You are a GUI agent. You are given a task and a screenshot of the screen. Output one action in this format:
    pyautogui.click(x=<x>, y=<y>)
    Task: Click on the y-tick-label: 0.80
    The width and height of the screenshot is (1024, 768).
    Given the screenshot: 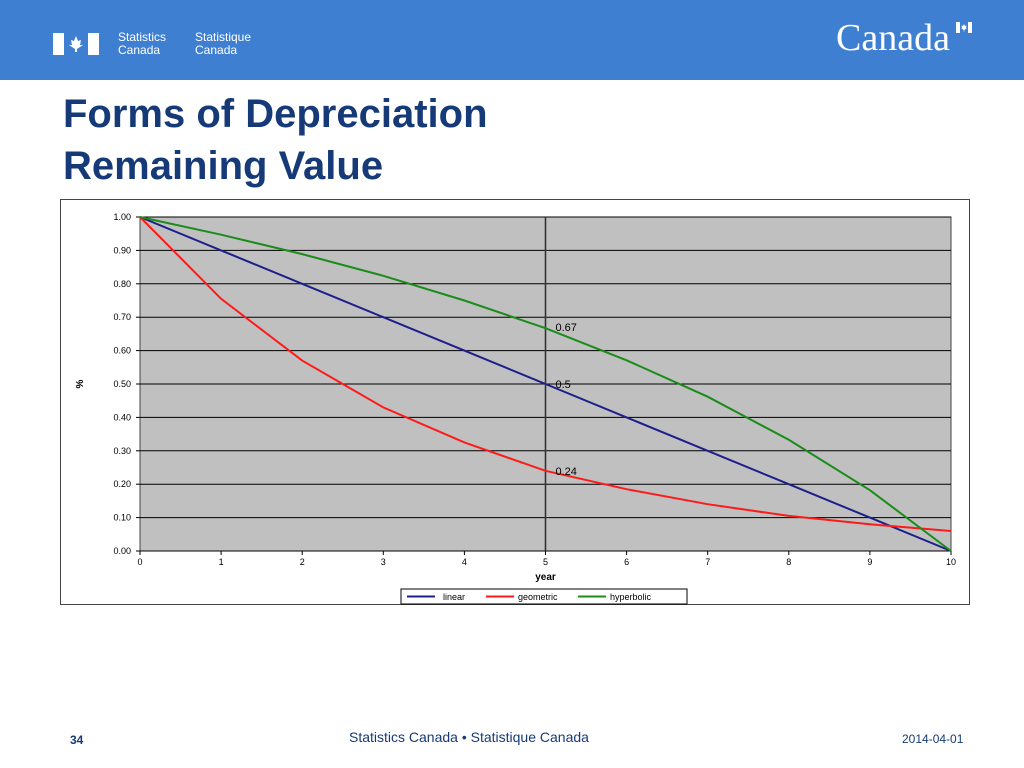 What is the action you would take?
    pyautogui.click(x=122, y=284)
    